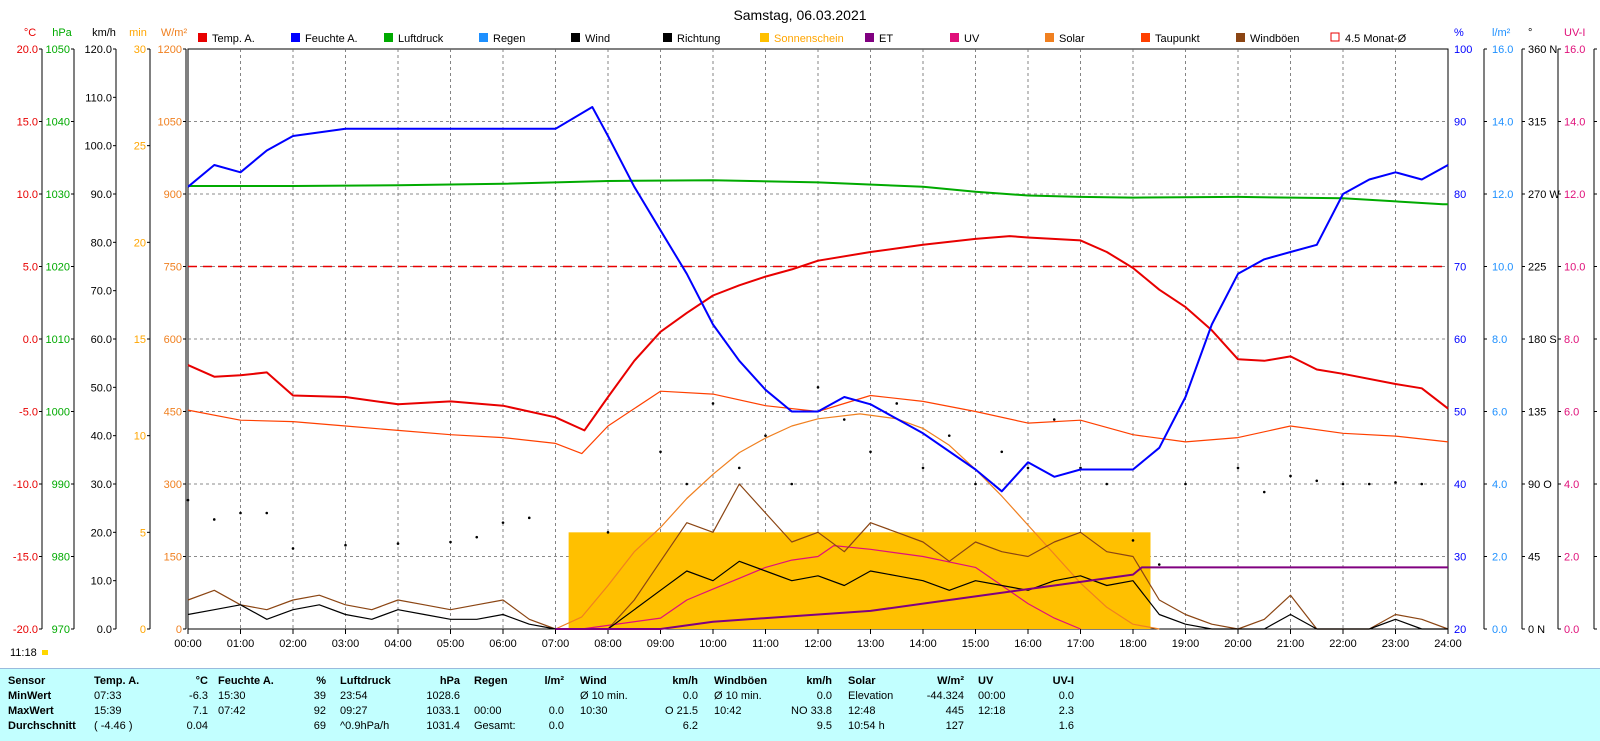 Image resolution: width=1600 pixels, height=741 pixels. I want to click on left-axis-tick-label: 15.0, so click(27, 123).